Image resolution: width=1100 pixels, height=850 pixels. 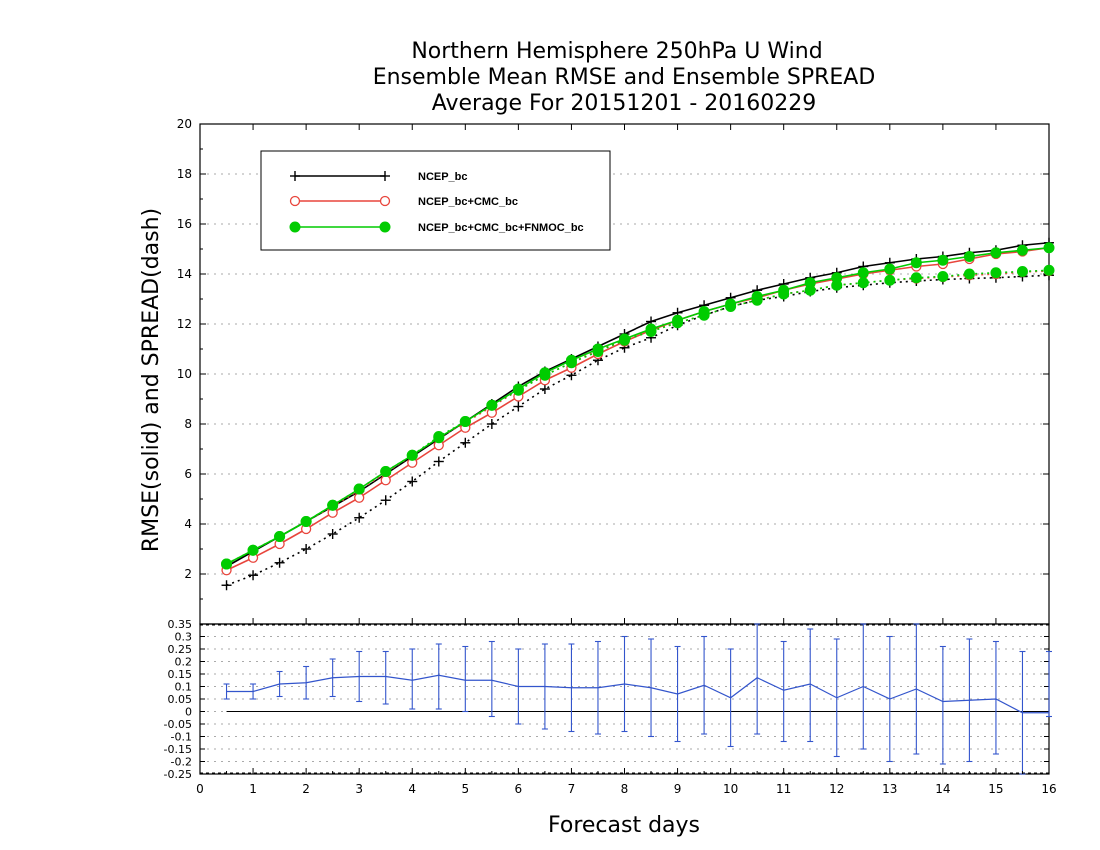 What do you see at coordinates (625, 789) in the screenshot?
I see `x-tick-label: 8` at bounding box center [625, 789].